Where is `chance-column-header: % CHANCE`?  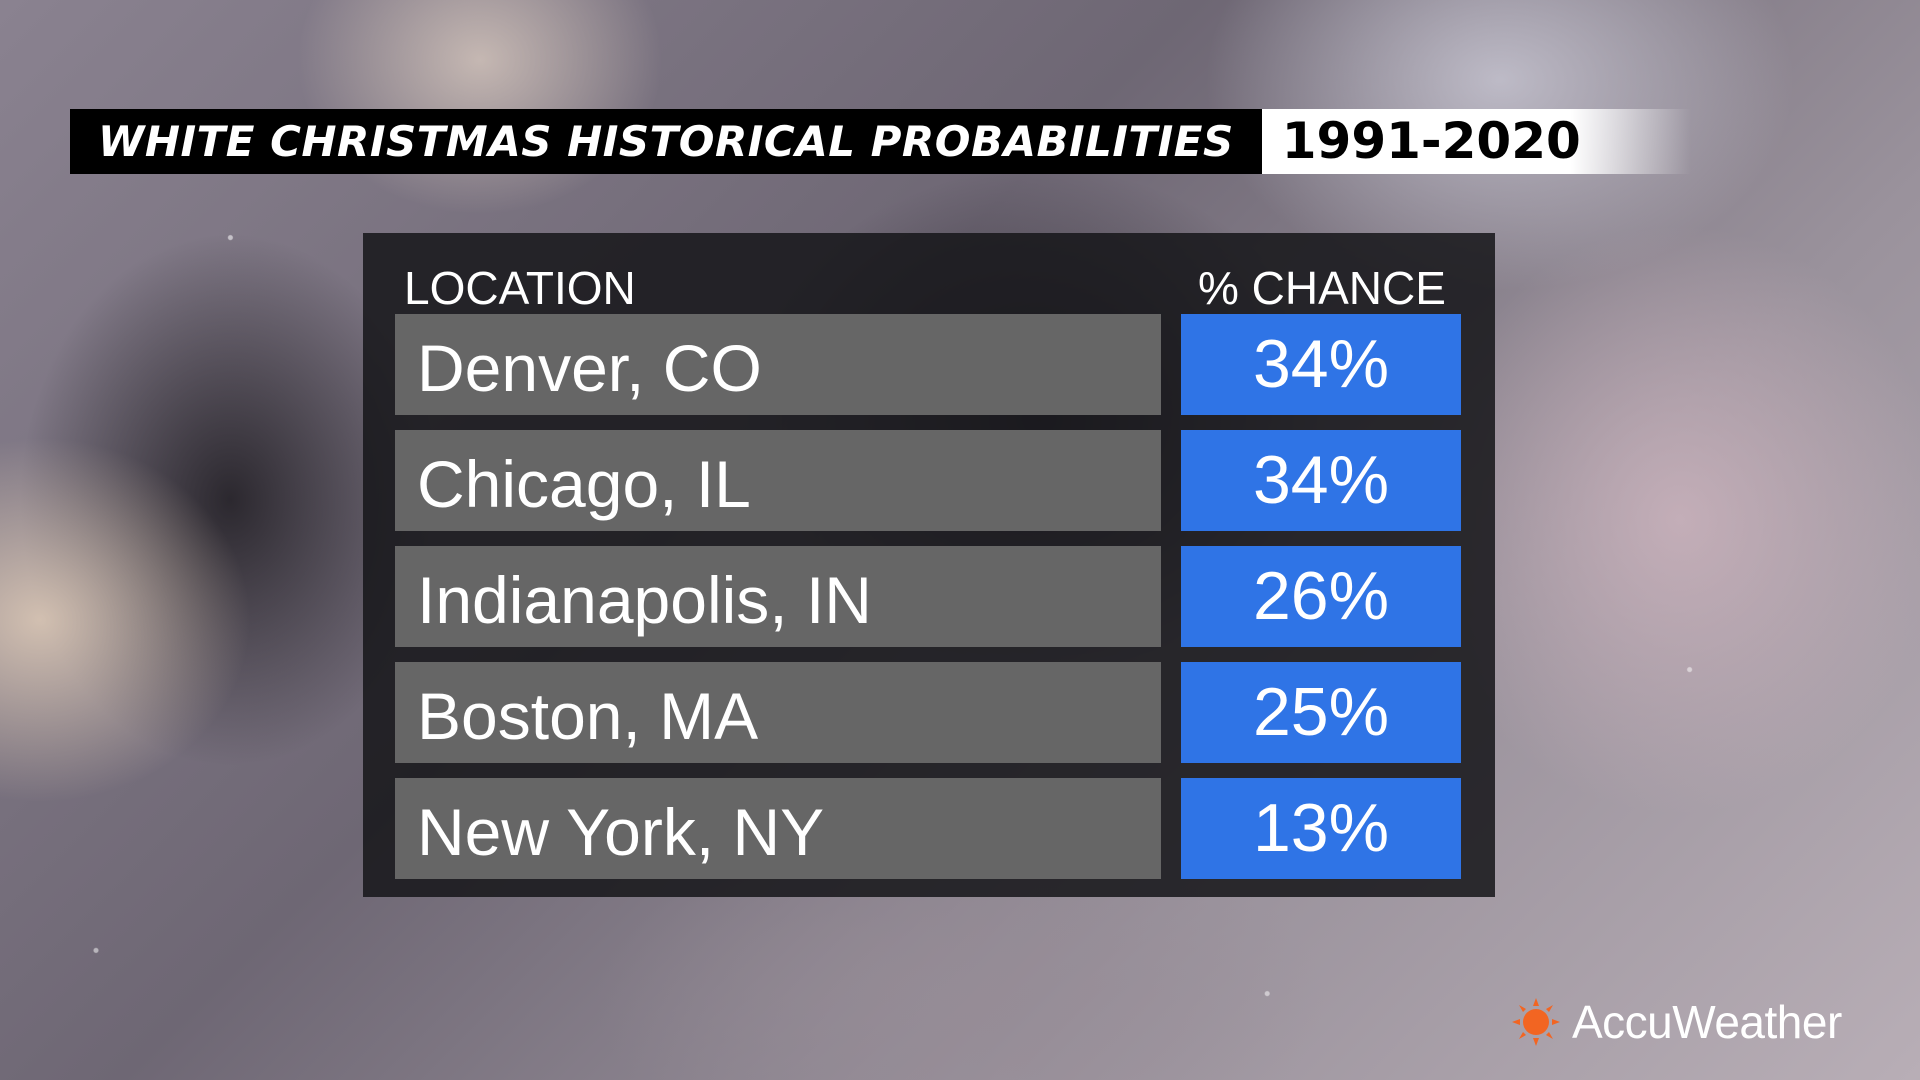
chance-column-header: % CHANCE is located at coordinates (1322, 288).